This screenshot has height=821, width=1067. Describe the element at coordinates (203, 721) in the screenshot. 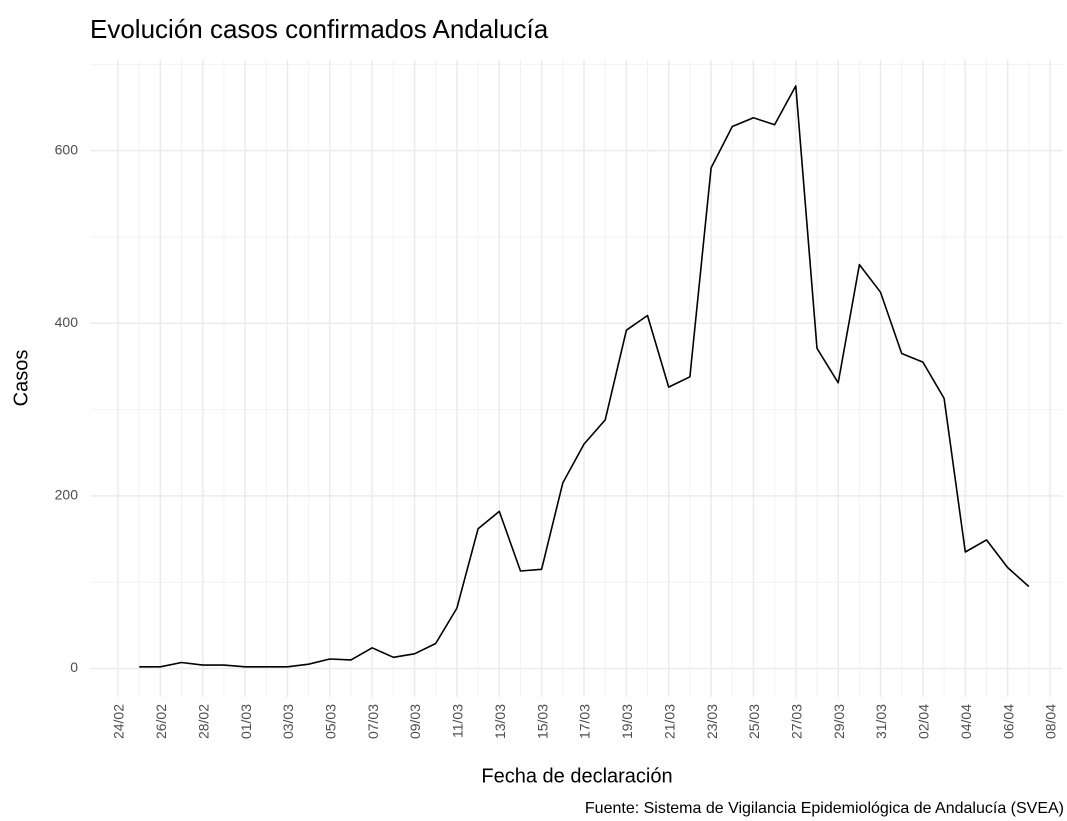

I see `x-tick-label: 28/02` at that location.